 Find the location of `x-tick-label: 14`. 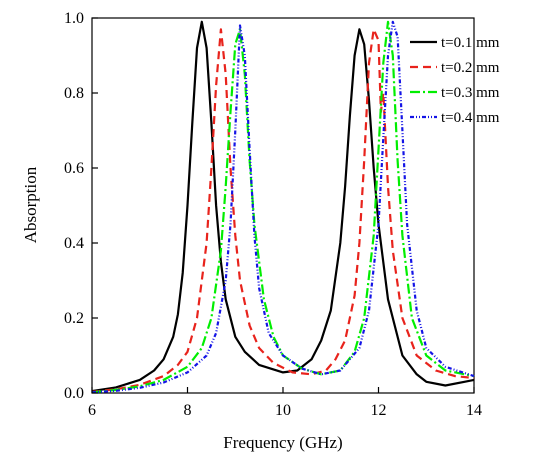

x-tick-label: 14 is located at coordinates (474, 410).